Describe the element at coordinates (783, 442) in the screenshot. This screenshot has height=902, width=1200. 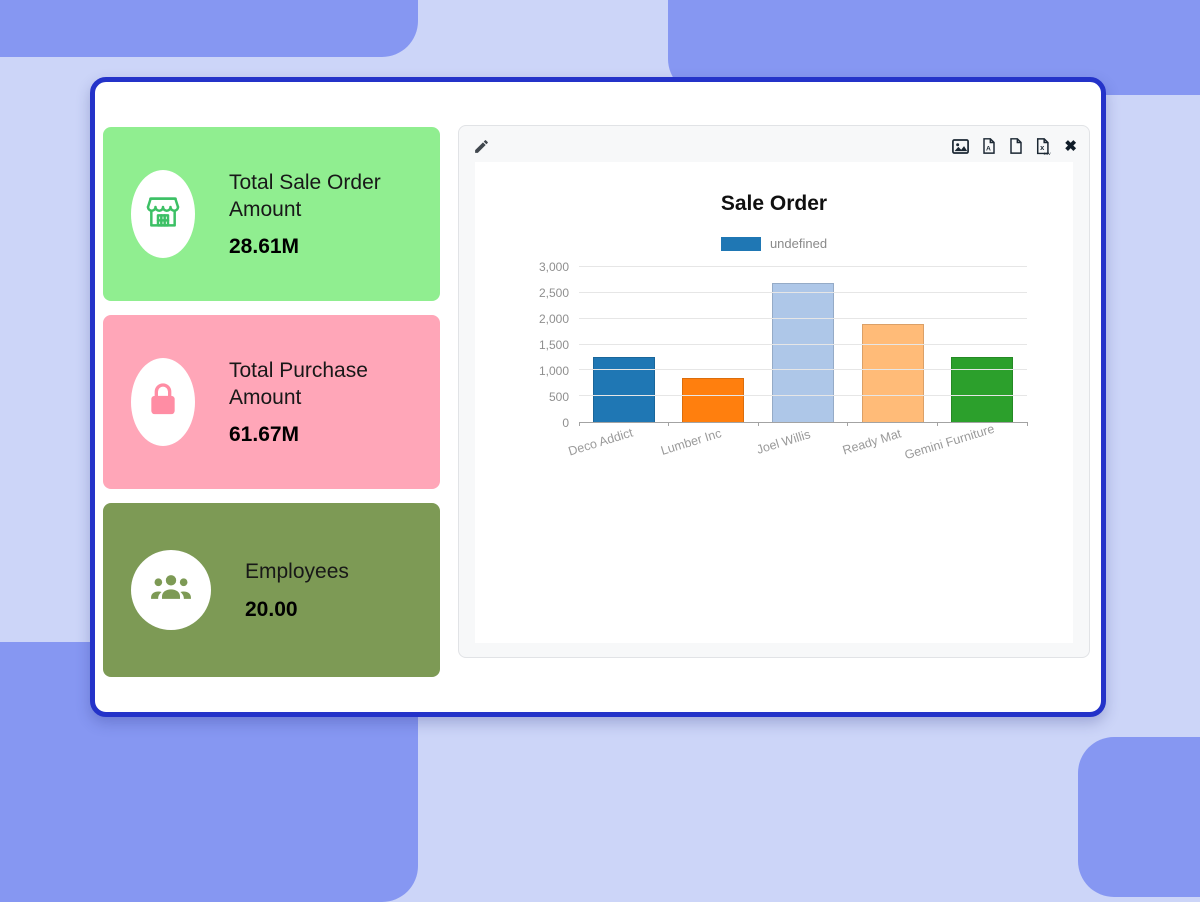
I see `x-tick-label: Joel Willis` at that location.